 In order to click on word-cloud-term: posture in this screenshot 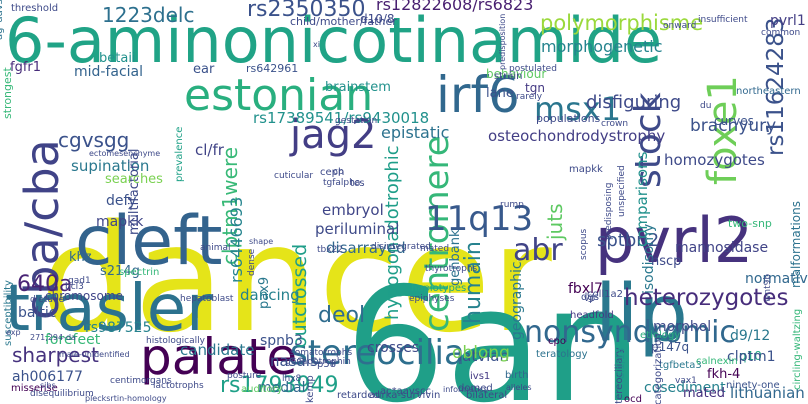, I will do `click(244, 376)`.